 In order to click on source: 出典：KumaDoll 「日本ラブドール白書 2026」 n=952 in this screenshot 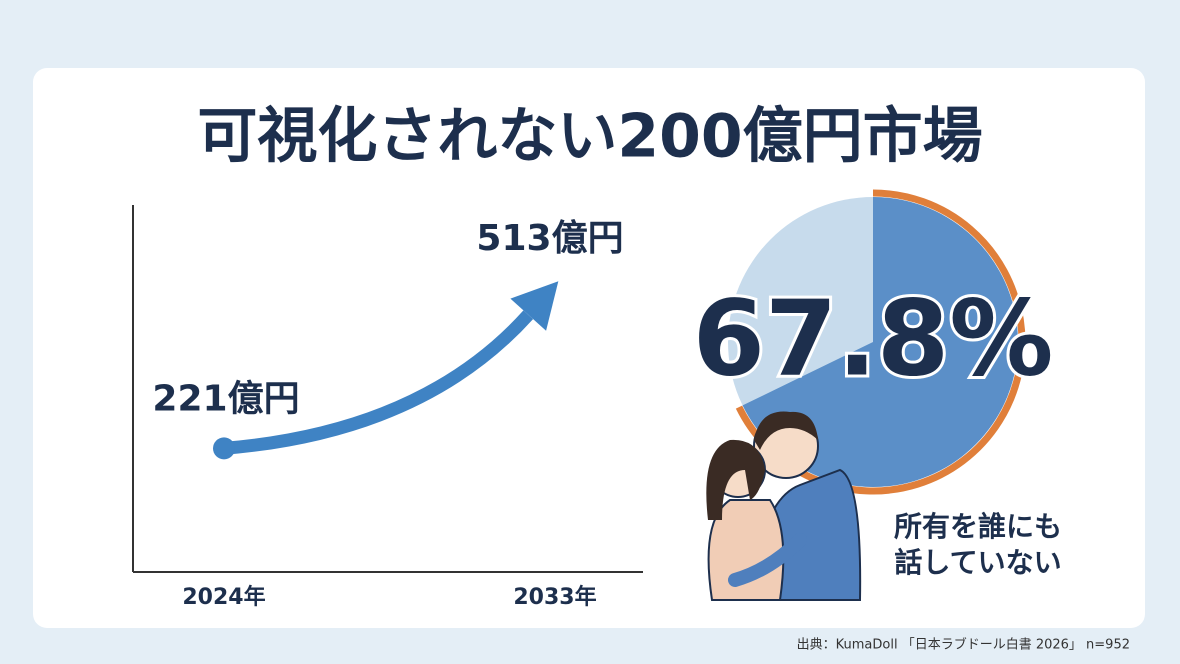, I will do `click(963, 645)`.